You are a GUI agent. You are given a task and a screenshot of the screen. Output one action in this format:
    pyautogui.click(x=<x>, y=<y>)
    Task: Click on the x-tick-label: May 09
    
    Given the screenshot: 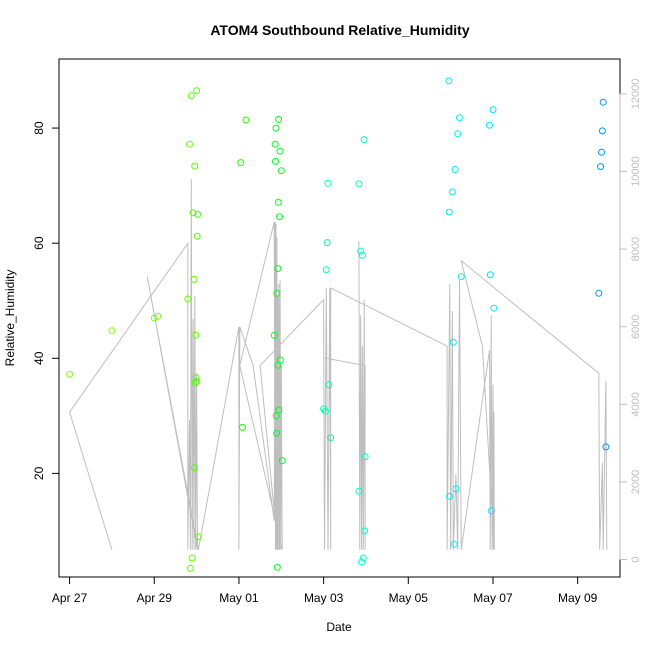 What is the action you would take?
    pyautogui.click(x=578, y=598)
    